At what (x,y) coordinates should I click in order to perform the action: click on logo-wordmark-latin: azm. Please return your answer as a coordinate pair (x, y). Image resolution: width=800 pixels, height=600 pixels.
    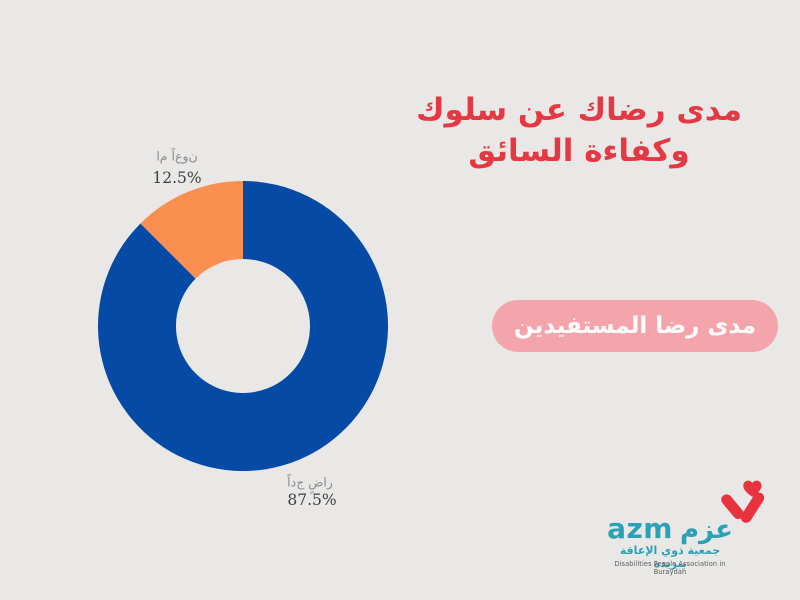
    Looking at the image, I should click on (640, 528).